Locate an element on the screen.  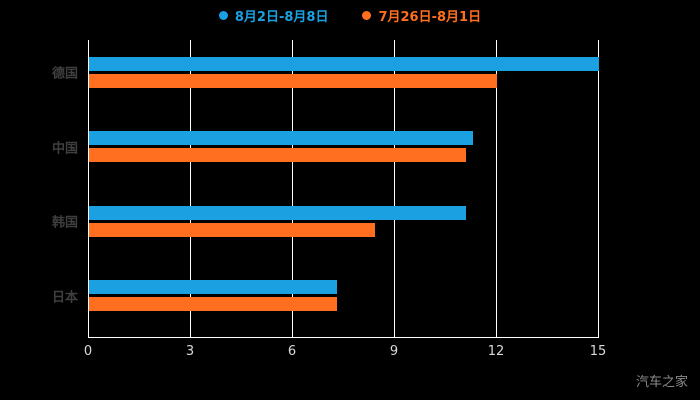
category-label: 韩国 is located at coordinates (64, 223).